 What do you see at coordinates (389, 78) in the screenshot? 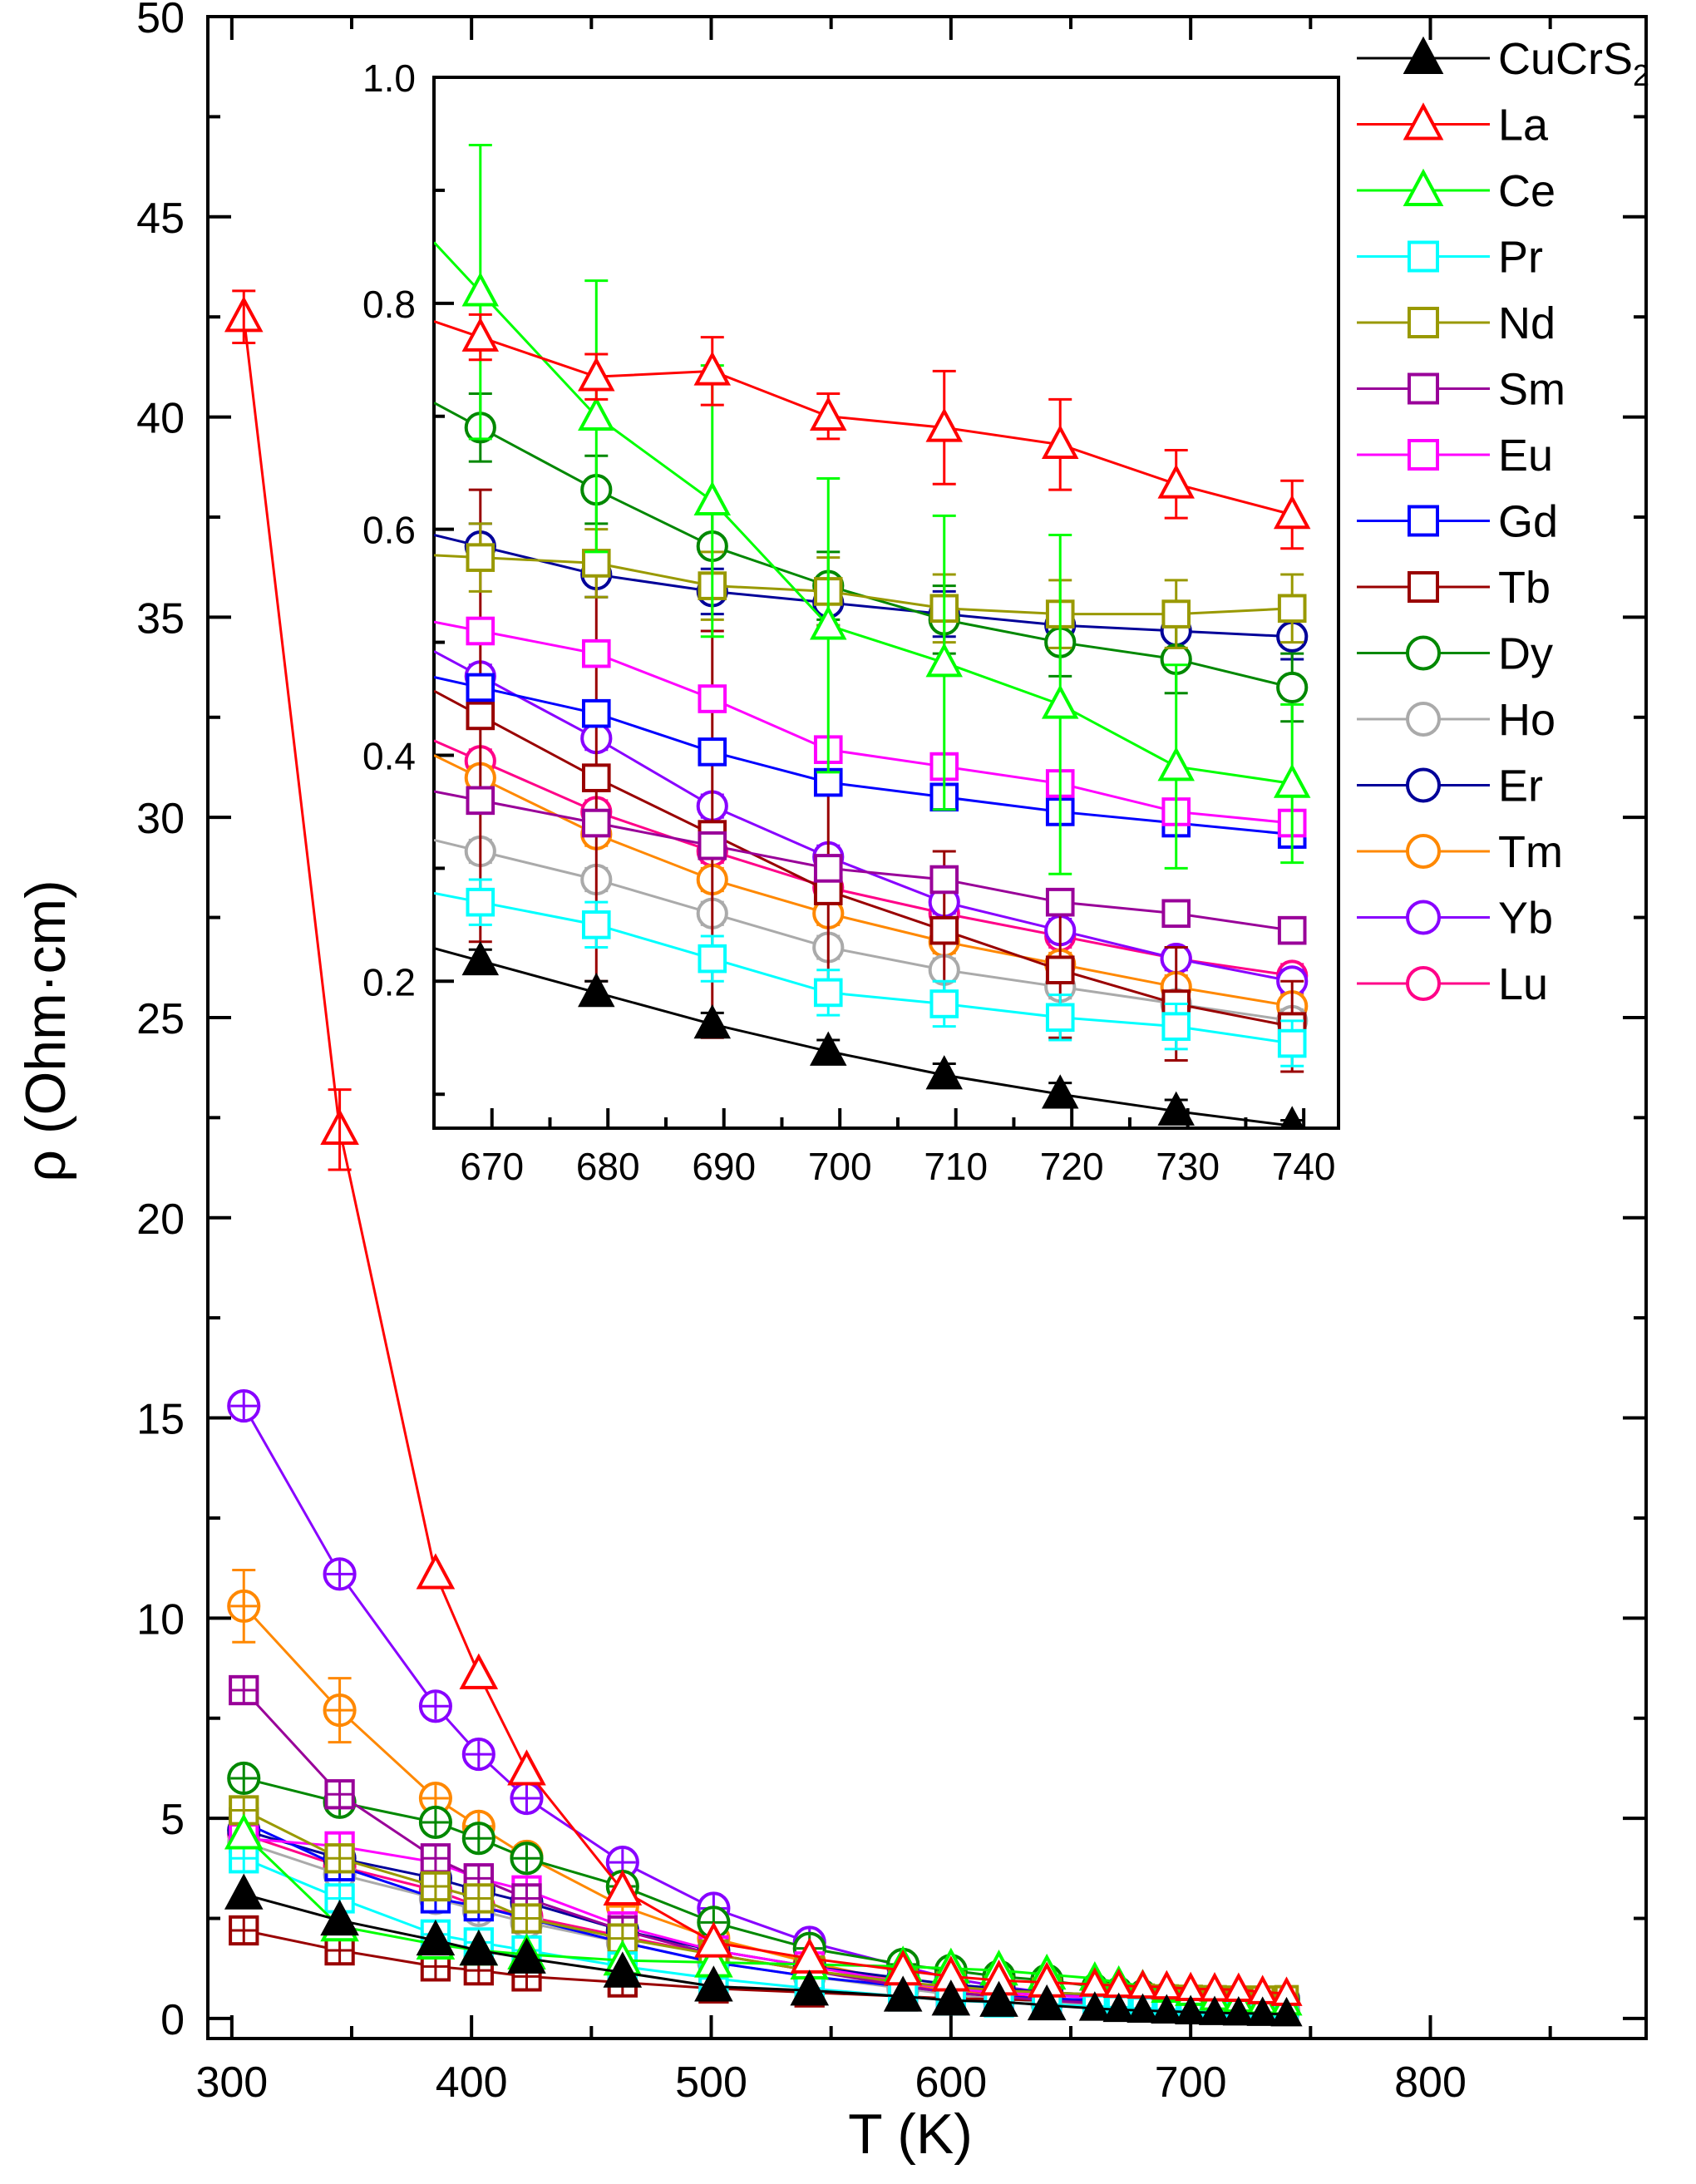
I see `inset-y-tick-label: 1.0` at bounding box center [389, 78].